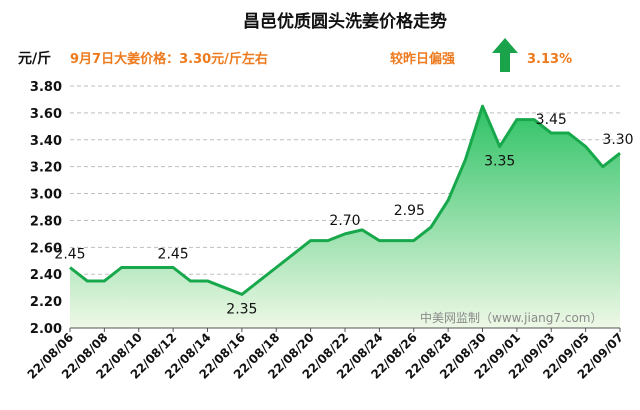  What do you see at coordinates (46, 141) in the screenshot?
I see `y-tick-label: 3.40` at bounding box center [46, 141].